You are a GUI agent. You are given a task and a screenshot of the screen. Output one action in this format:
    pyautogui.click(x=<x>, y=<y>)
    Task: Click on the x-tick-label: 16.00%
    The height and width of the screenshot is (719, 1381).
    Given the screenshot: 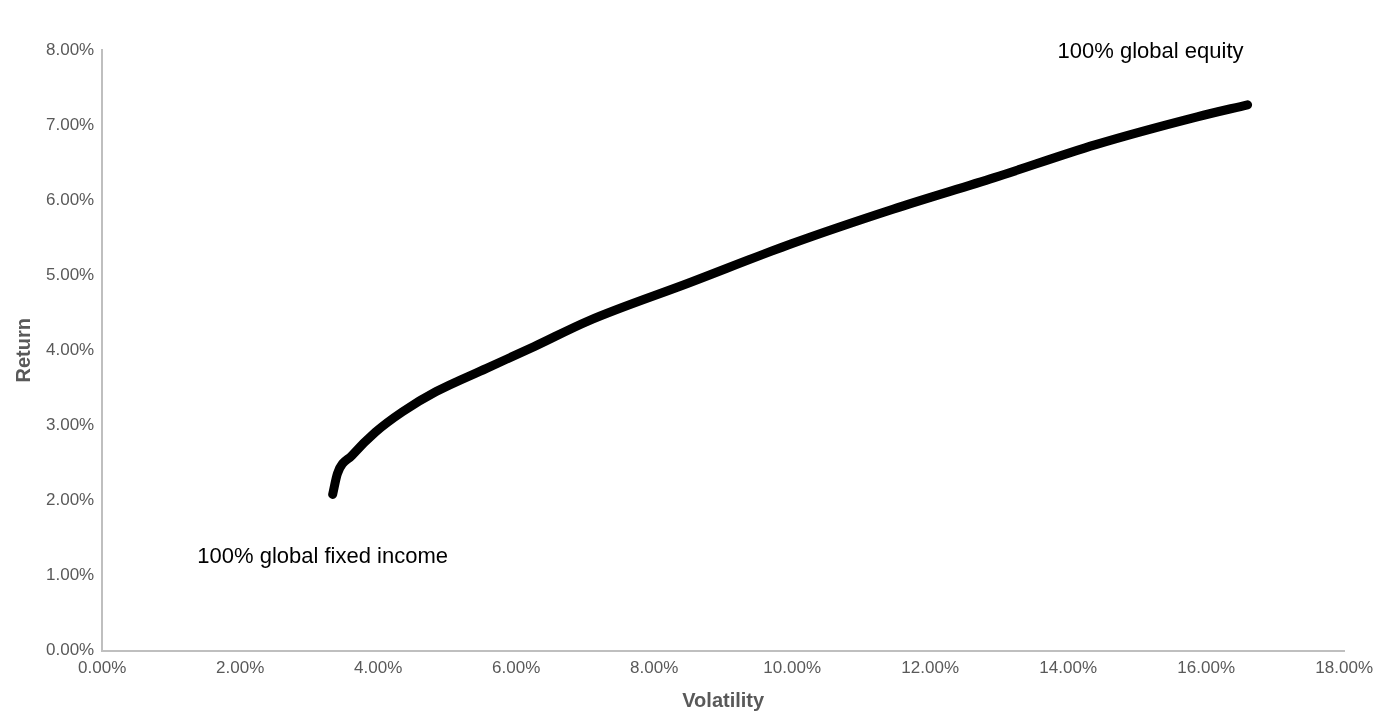 What is the action you would take?
    pyautogui.click(x=1206, y=668)
    